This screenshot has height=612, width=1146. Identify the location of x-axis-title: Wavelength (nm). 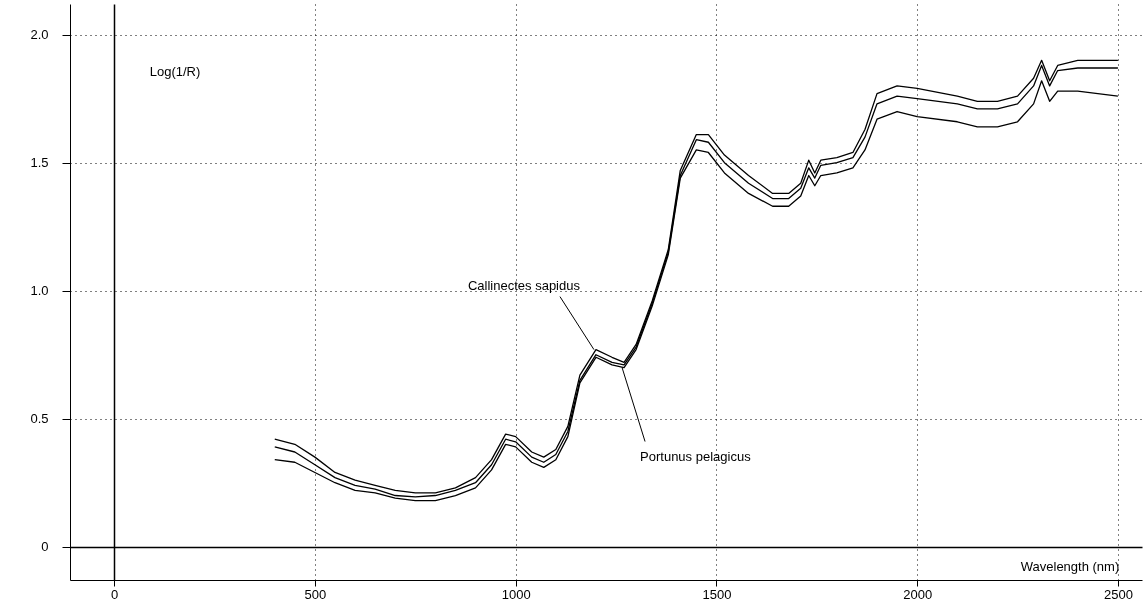
(1070, 566).